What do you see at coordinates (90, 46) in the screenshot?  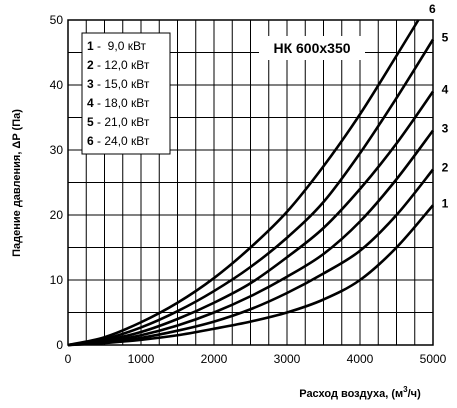 I see `legend-item-number: 1` at bounding box center [90, 46].